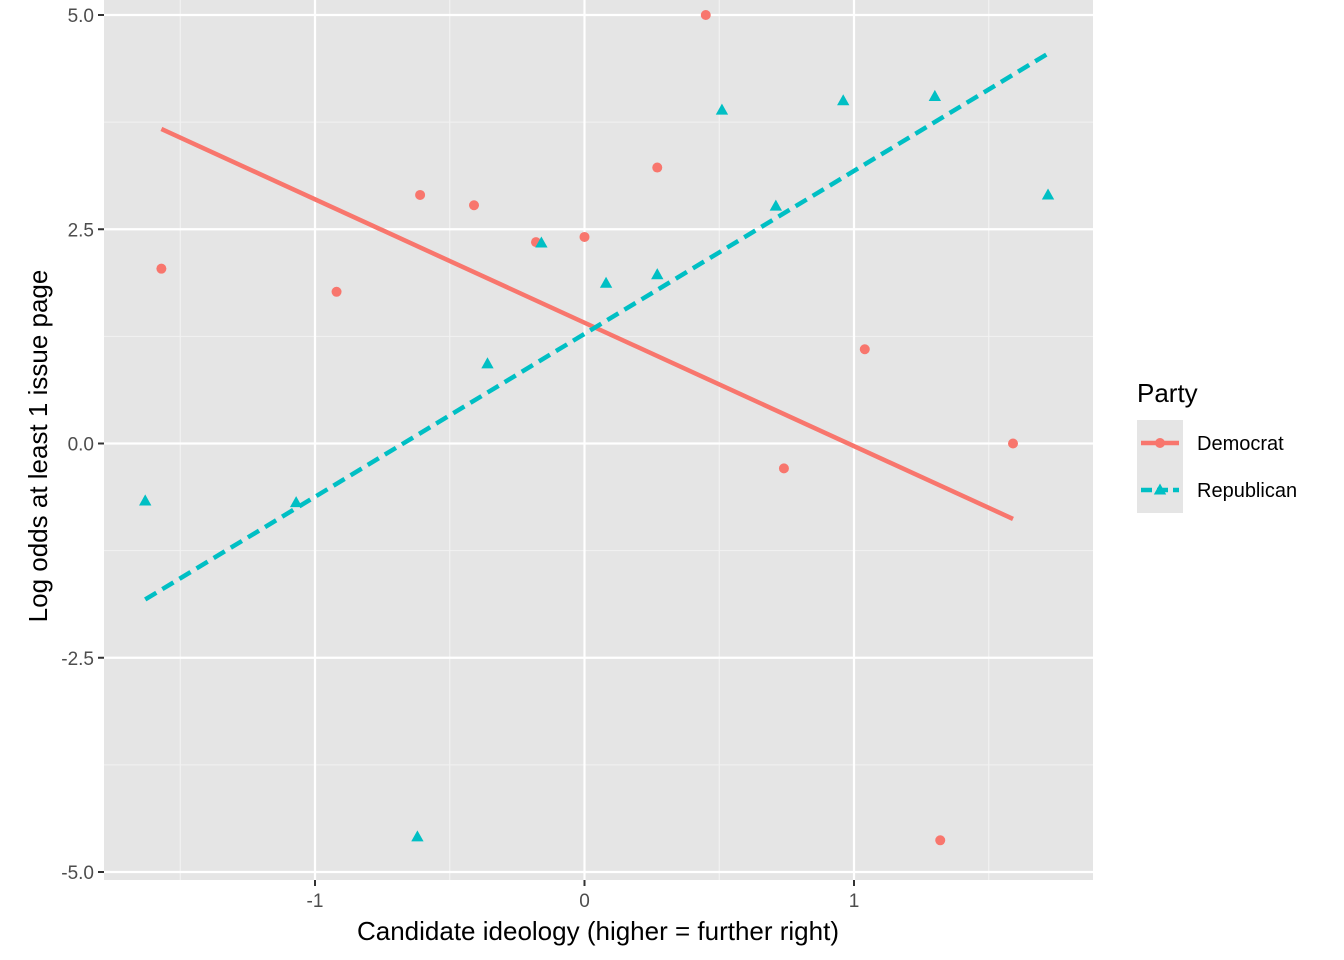 This screenshot has height=960, width=1344. What do you see at coordinates (77, 659) in the screenshot?
I see `y-tick-label-1: -2.5` at bounding box center [77, 659].